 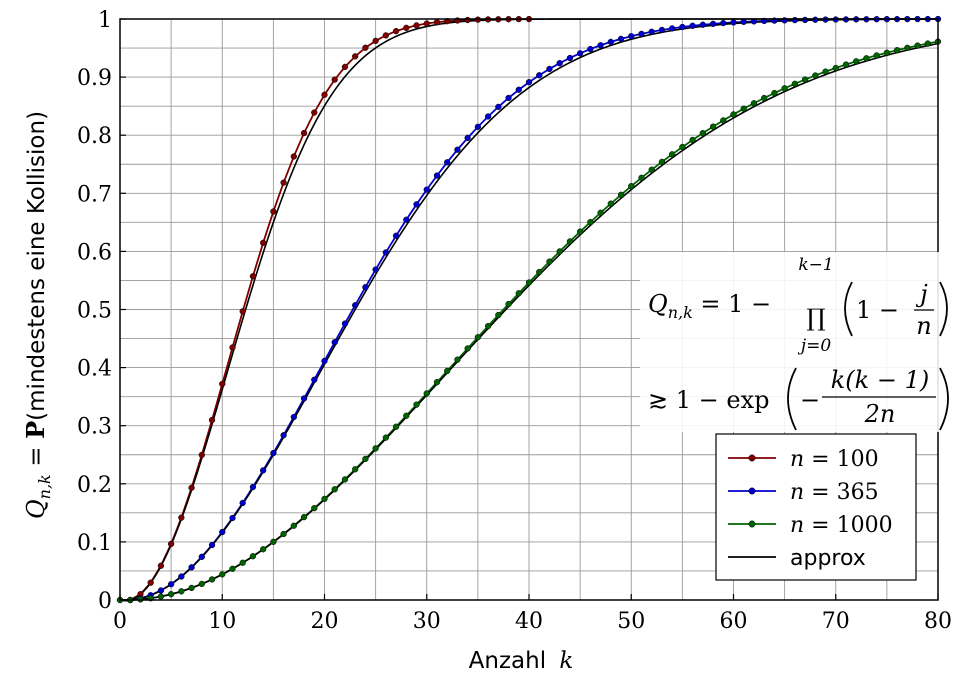 What do you see at coordinates (841, 525) in the screenshot?
I see `legend-label: n = 1000` at bounding box center [841, 525].